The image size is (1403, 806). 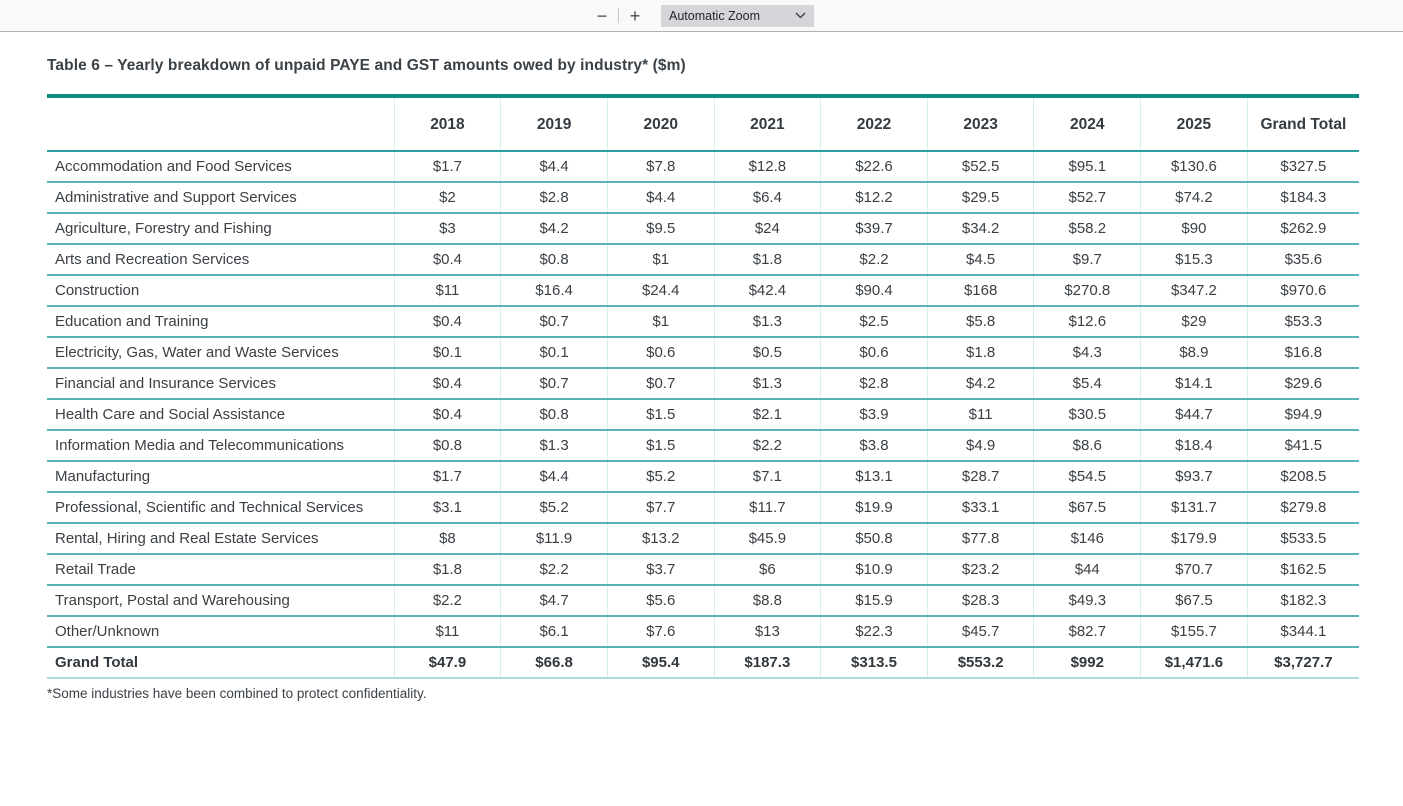 What do you see at coordinates (554, 260) in the screenshot?
I see `cell-value: $0.8` at bounding box center [554, 260].